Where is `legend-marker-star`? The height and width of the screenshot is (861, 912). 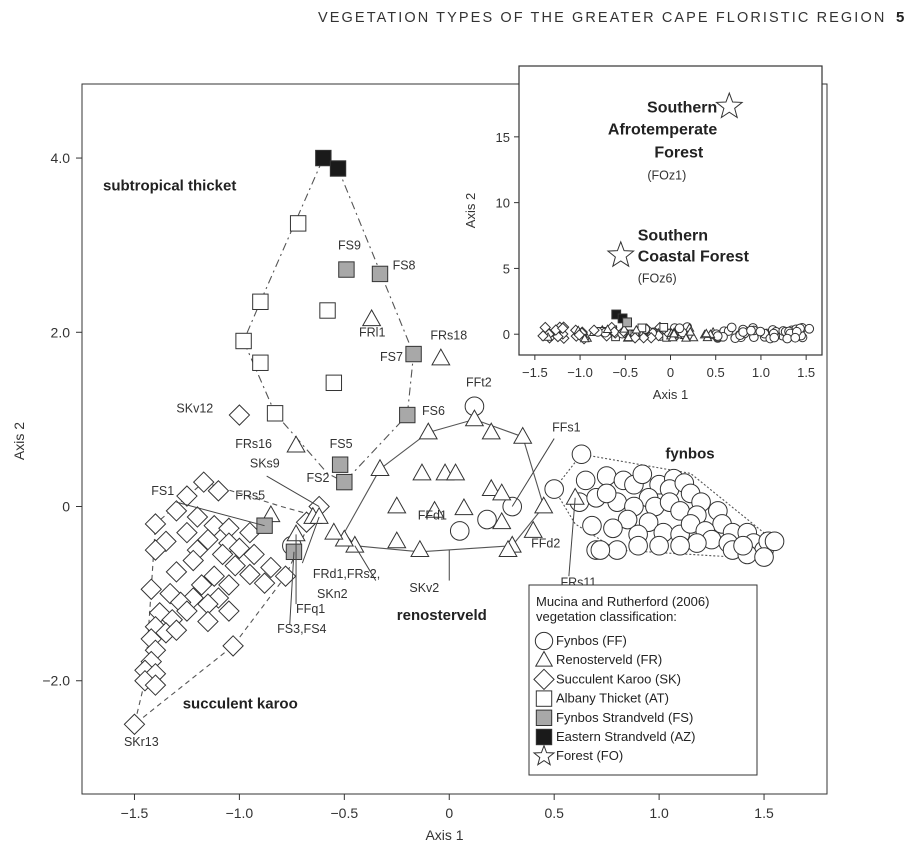
legend-marker-star is located at coordinates (544, 755).